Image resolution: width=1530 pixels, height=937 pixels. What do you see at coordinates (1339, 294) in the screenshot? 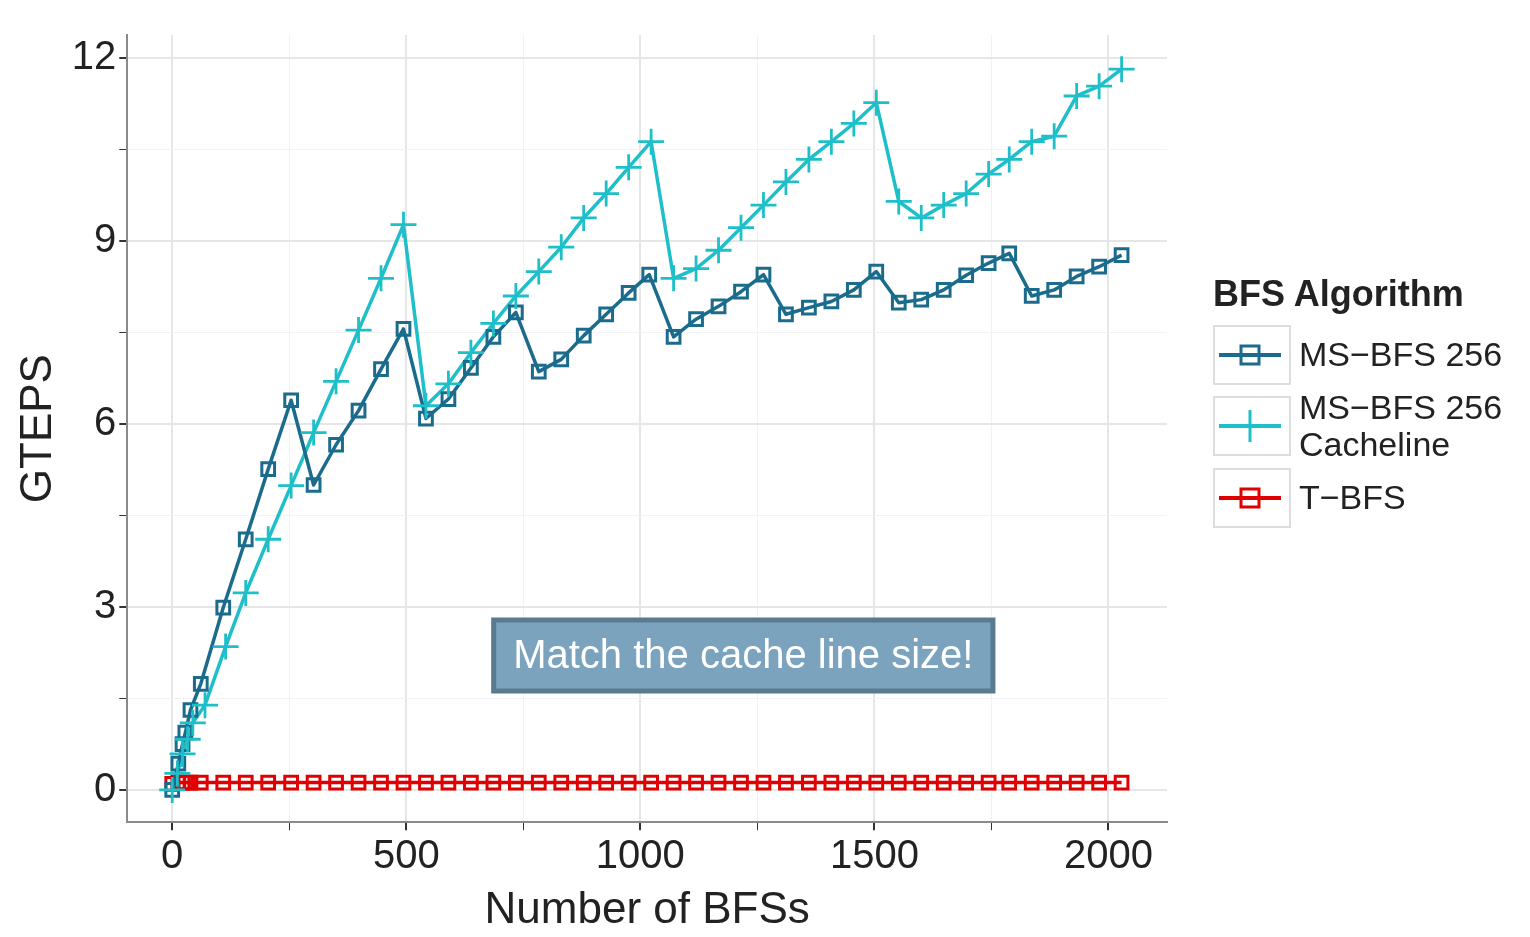
I see `legend-title: BFS Algorithm` at bounding box center [1339, 294].